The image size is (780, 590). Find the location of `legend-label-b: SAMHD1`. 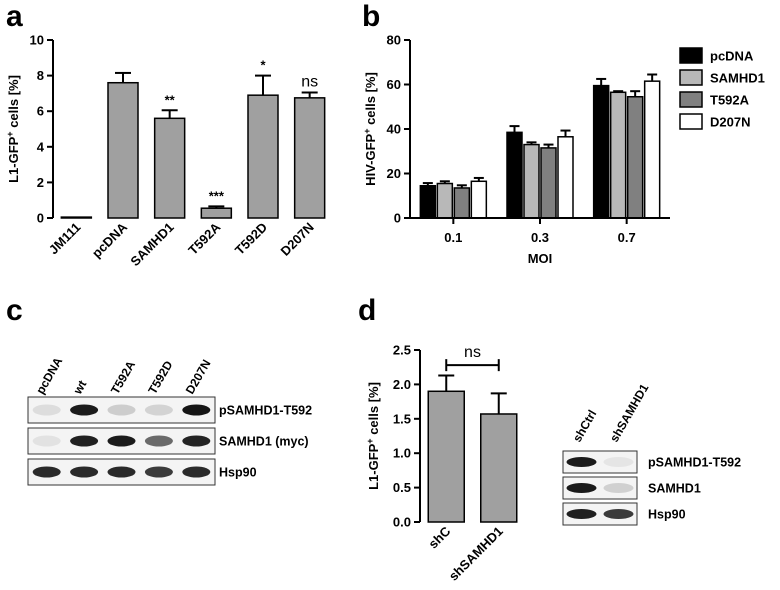

legend-label-b: SAMHD1 is located at coordinates (737, 78).